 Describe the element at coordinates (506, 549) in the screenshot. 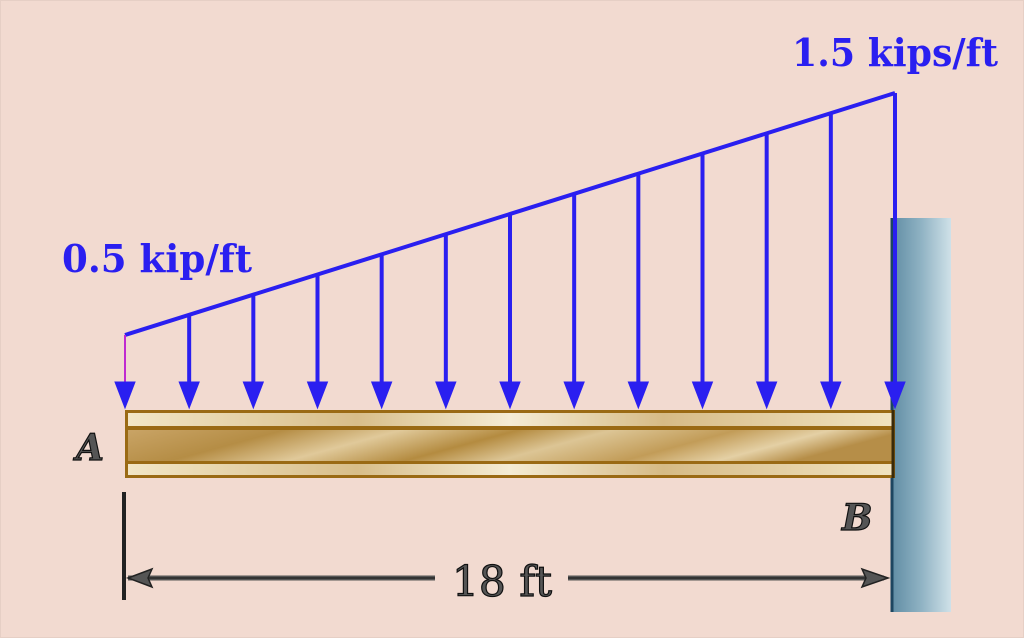

I see `length-dimension: 18 ft` at that location.